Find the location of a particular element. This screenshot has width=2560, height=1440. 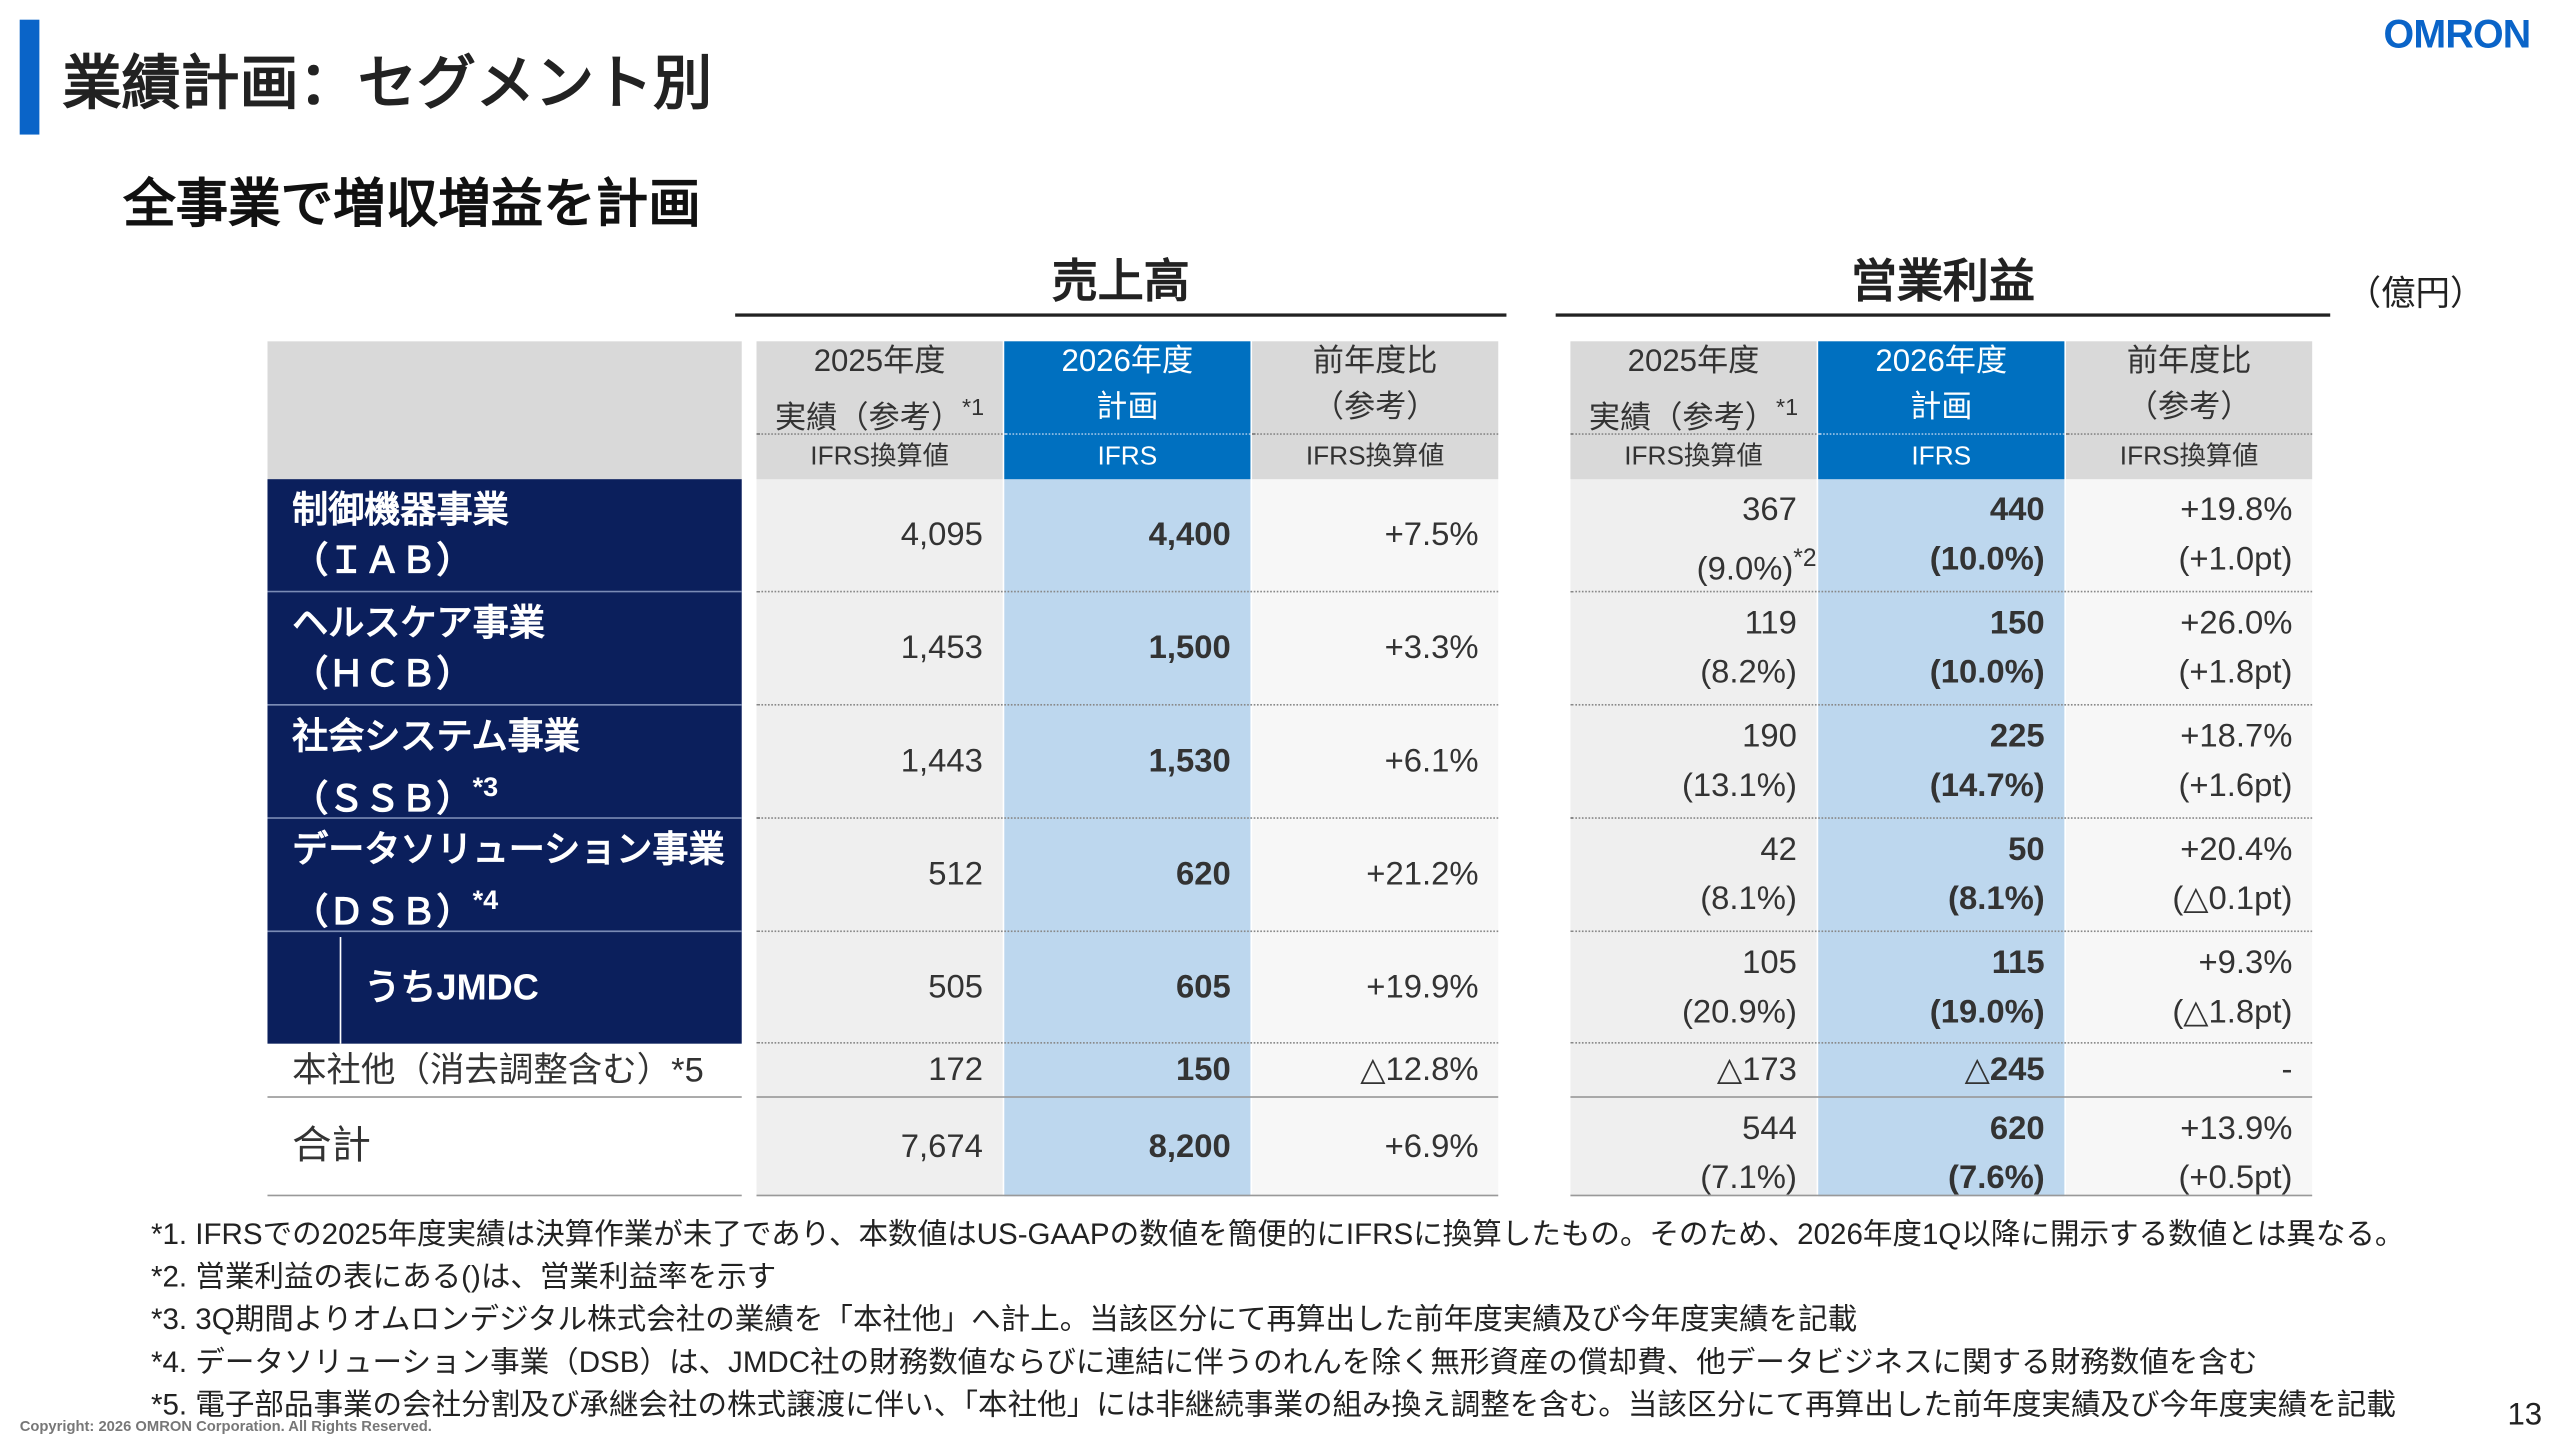

row-code-text: （ＤＳＢ） is located at coordinates (382, 912).